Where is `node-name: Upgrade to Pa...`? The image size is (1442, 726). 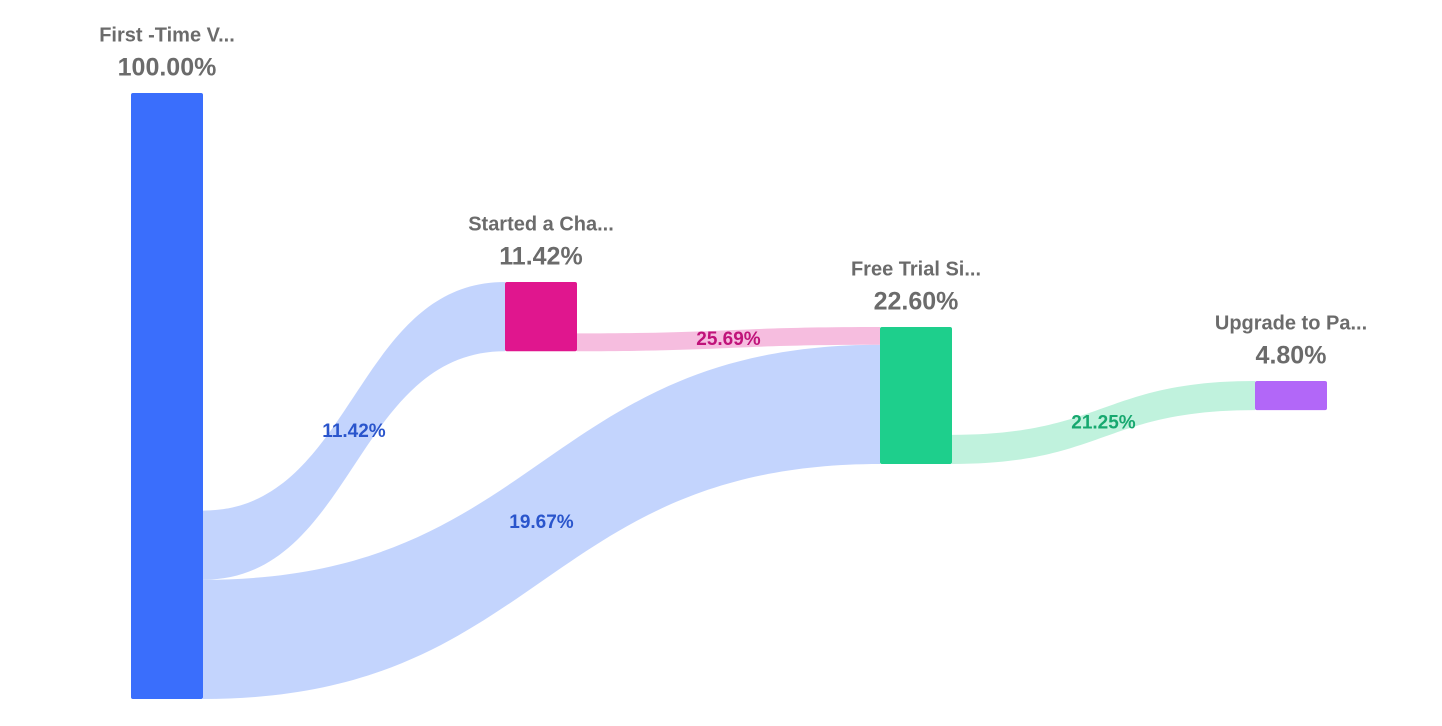
node-name: Upgrade to Pa... is located at coordinates (1291, 323).